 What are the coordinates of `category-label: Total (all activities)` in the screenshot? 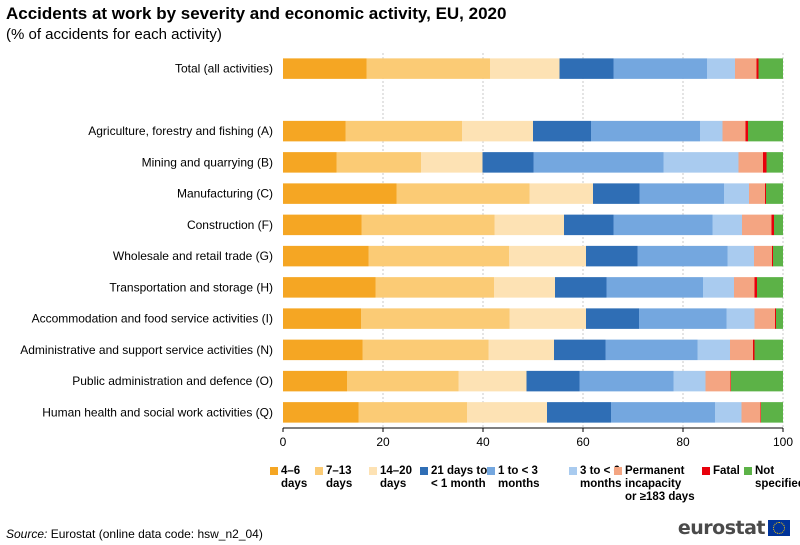 It's located at (224, 69).